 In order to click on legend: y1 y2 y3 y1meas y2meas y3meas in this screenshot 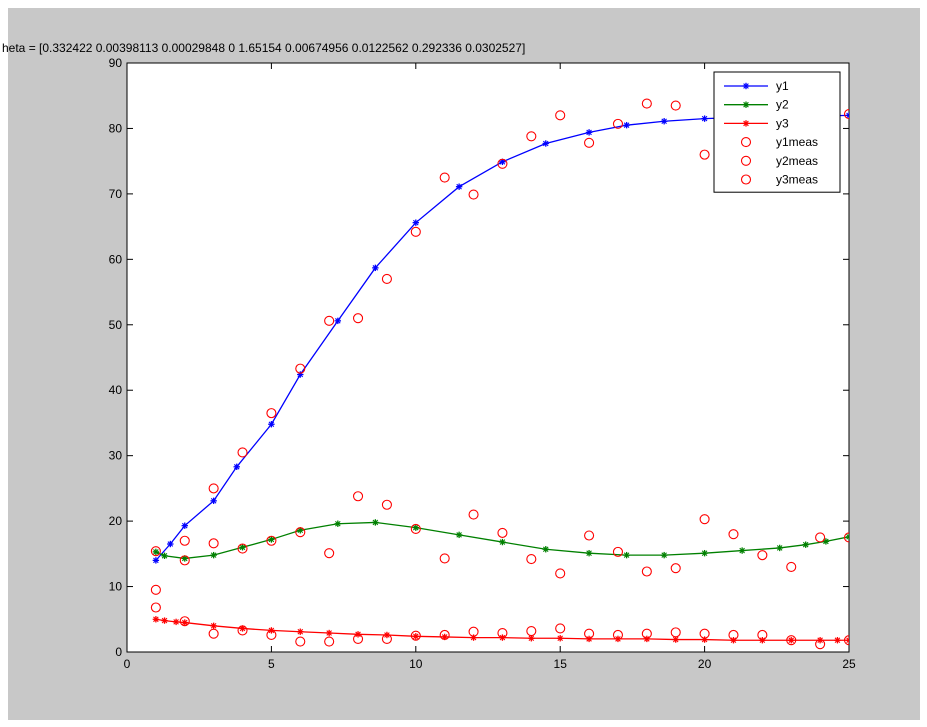, I will do `click(777, 132)`.